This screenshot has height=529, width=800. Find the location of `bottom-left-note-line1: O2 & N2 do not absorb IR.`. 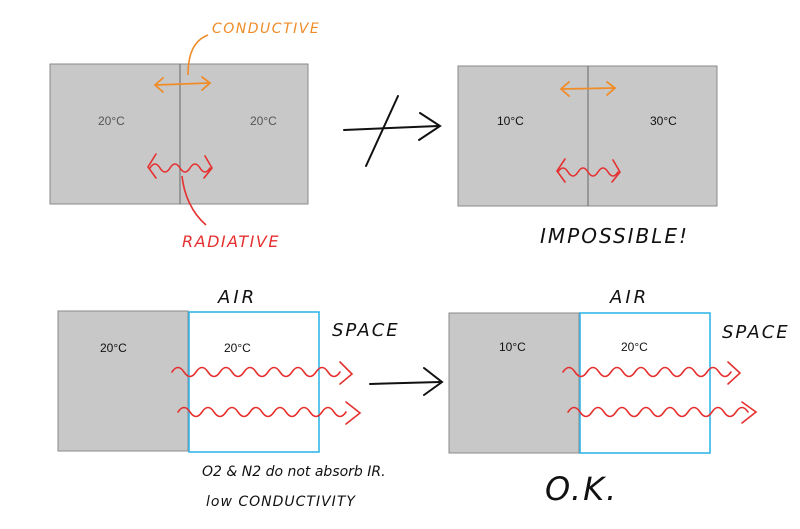

bottom-left-note-line1: O2 & N2 do not absorb IR. is located at coordinates (294, 472).